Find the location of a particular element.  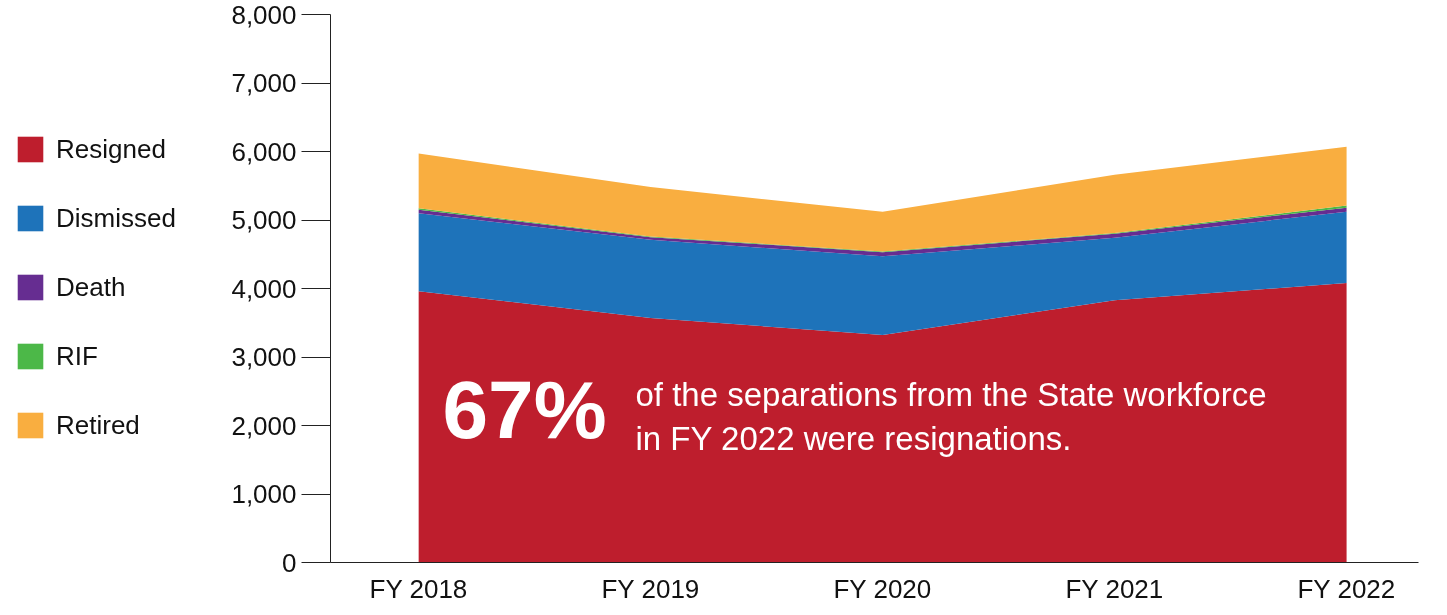

legend-label: Dismissed is located at coordinates (116, 218).